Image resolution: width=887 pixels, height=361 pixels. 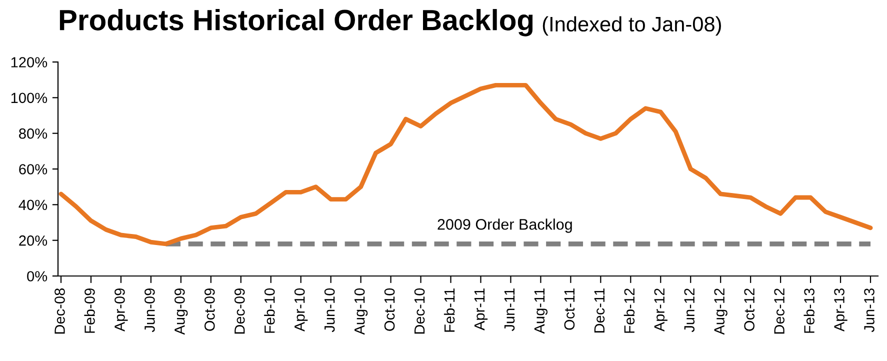 What do you see at coordinates (121, 310) in the screenshot?
I see `x-tick-label: Apr-09` at bounding box center [121, 310].